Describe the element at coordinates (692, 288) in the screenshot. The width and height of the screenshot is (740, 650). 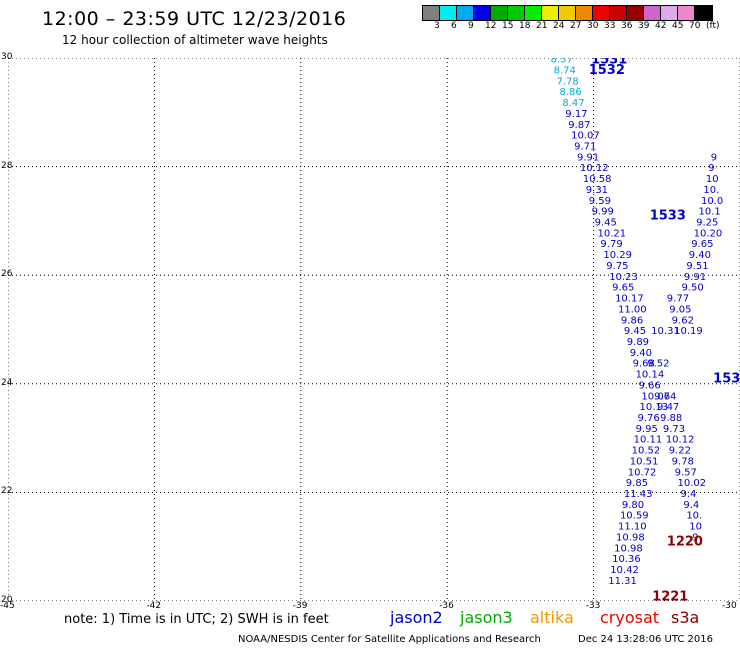
I see `wave-height-value: 9.50` at that location.